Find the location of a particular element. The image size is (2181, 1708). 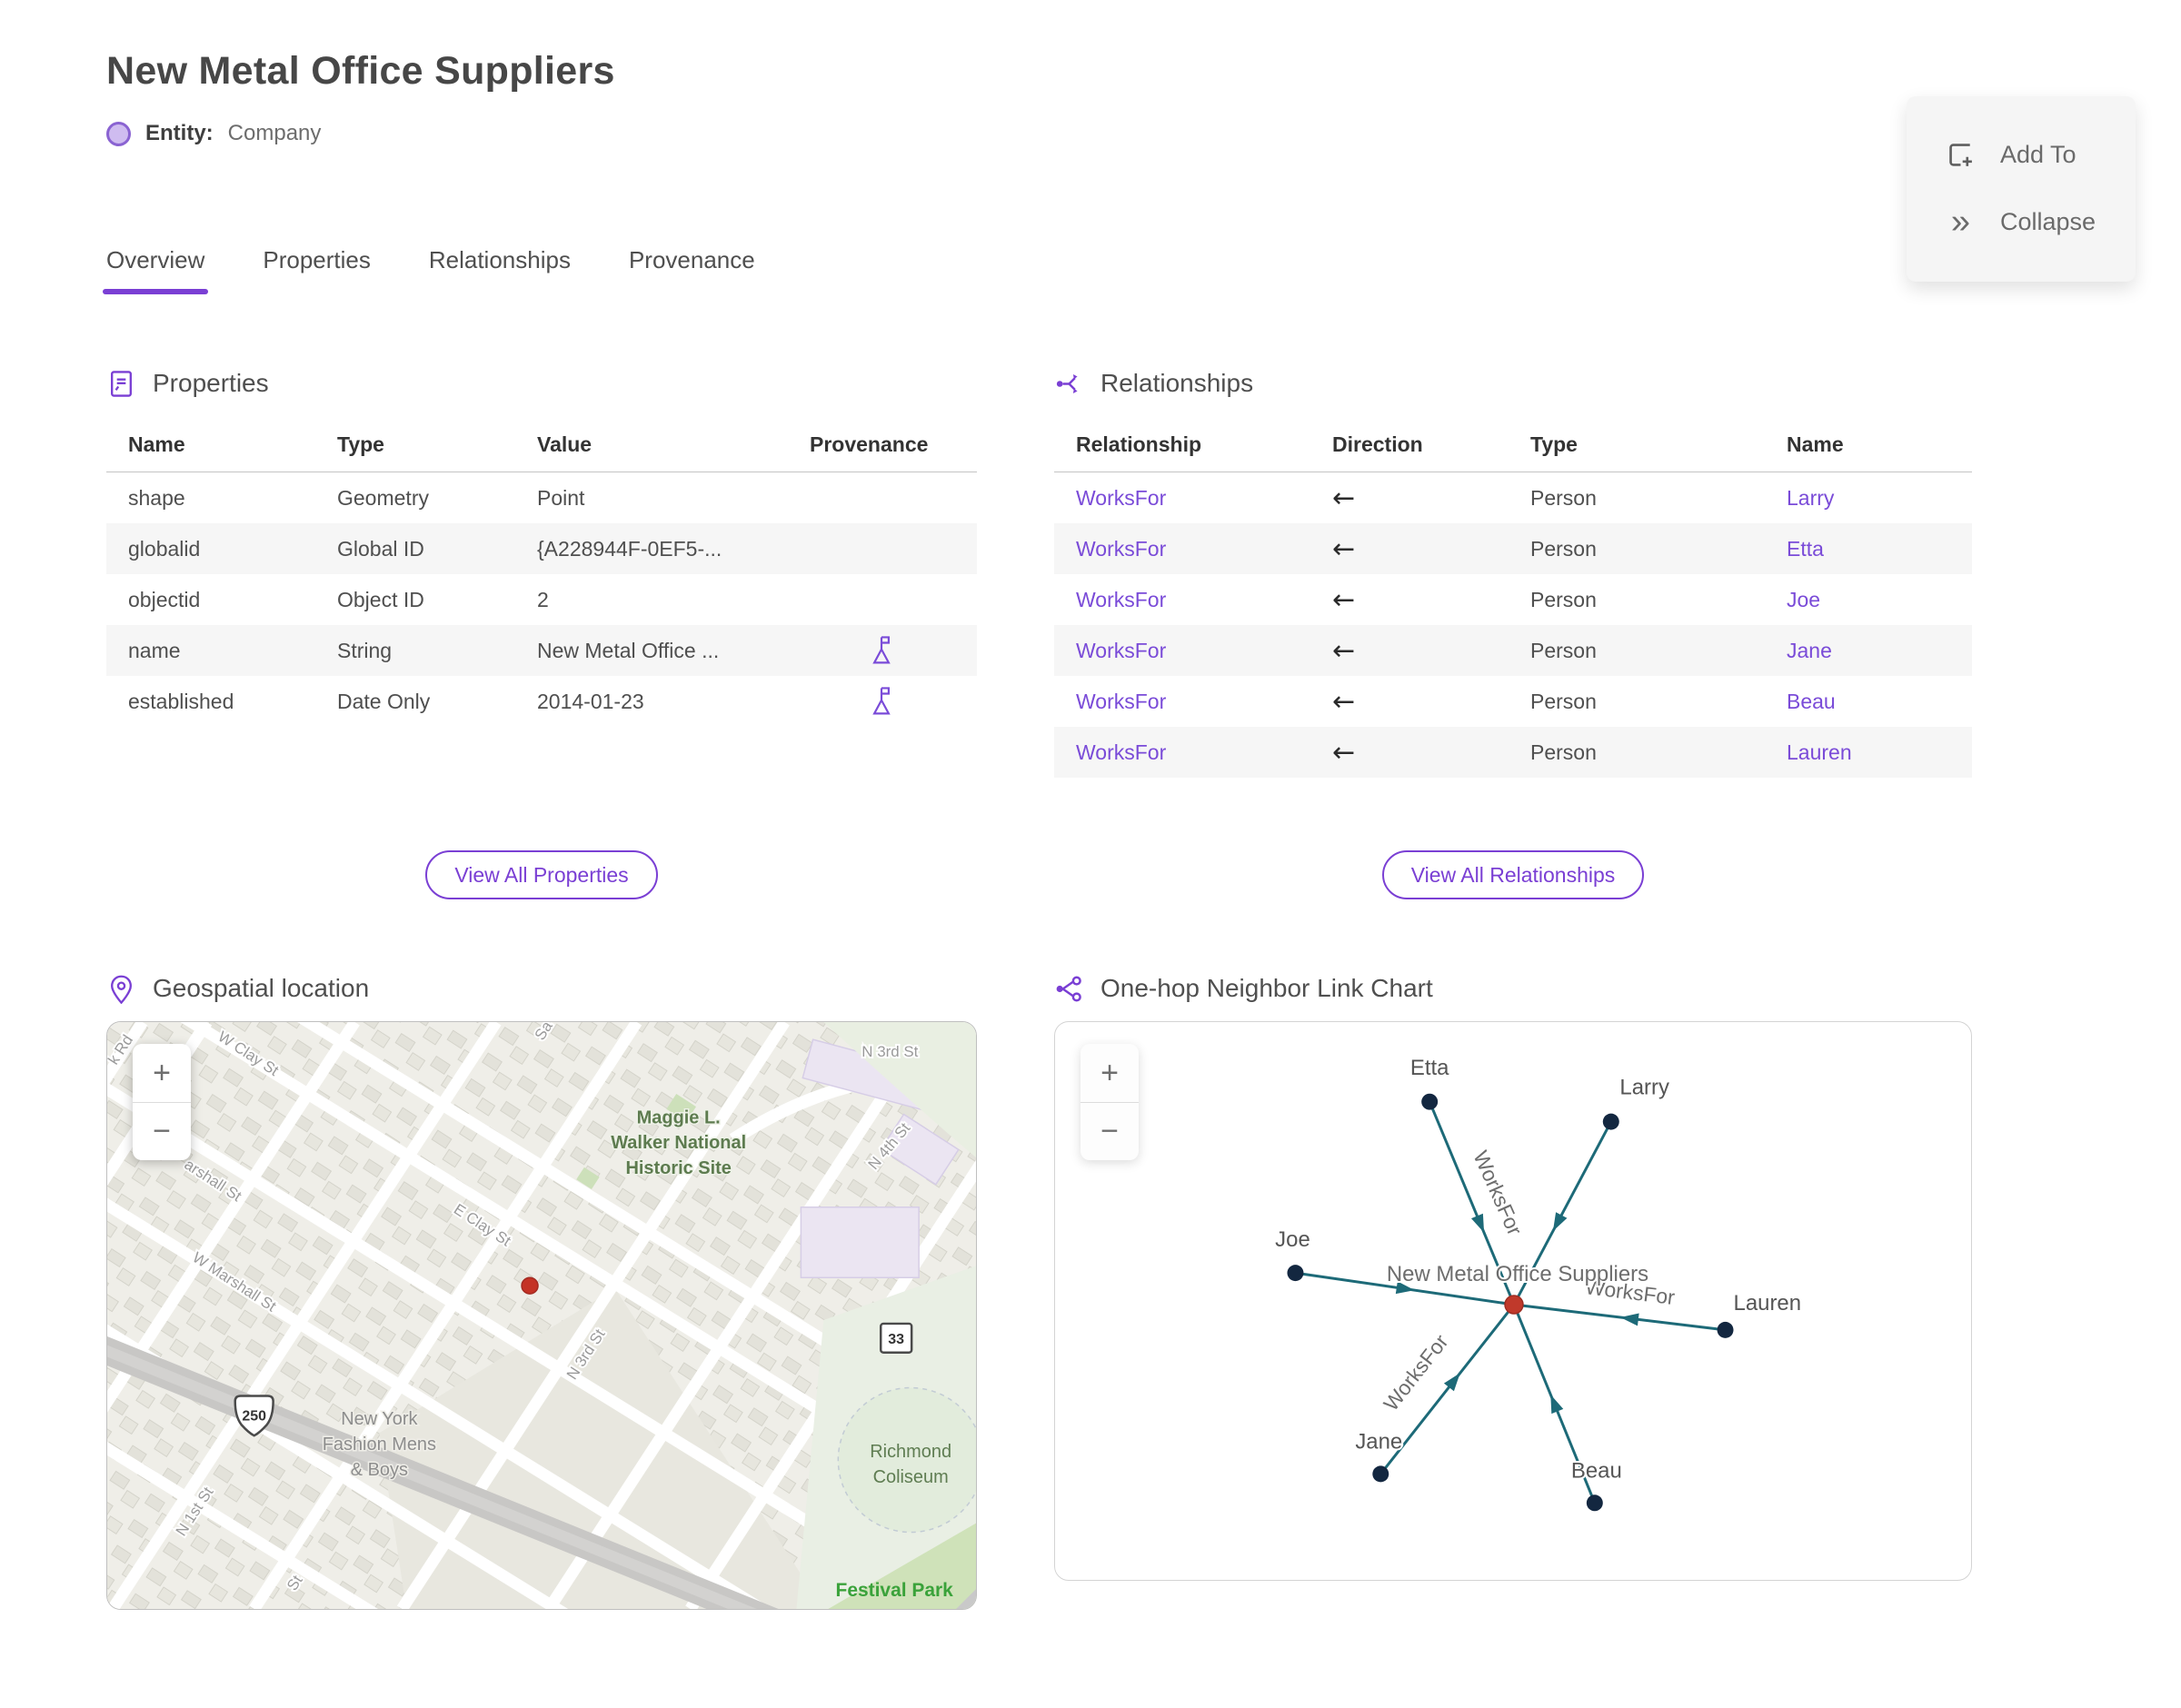

table-row: shape Geometry Point is located at coordinates (541, 497).